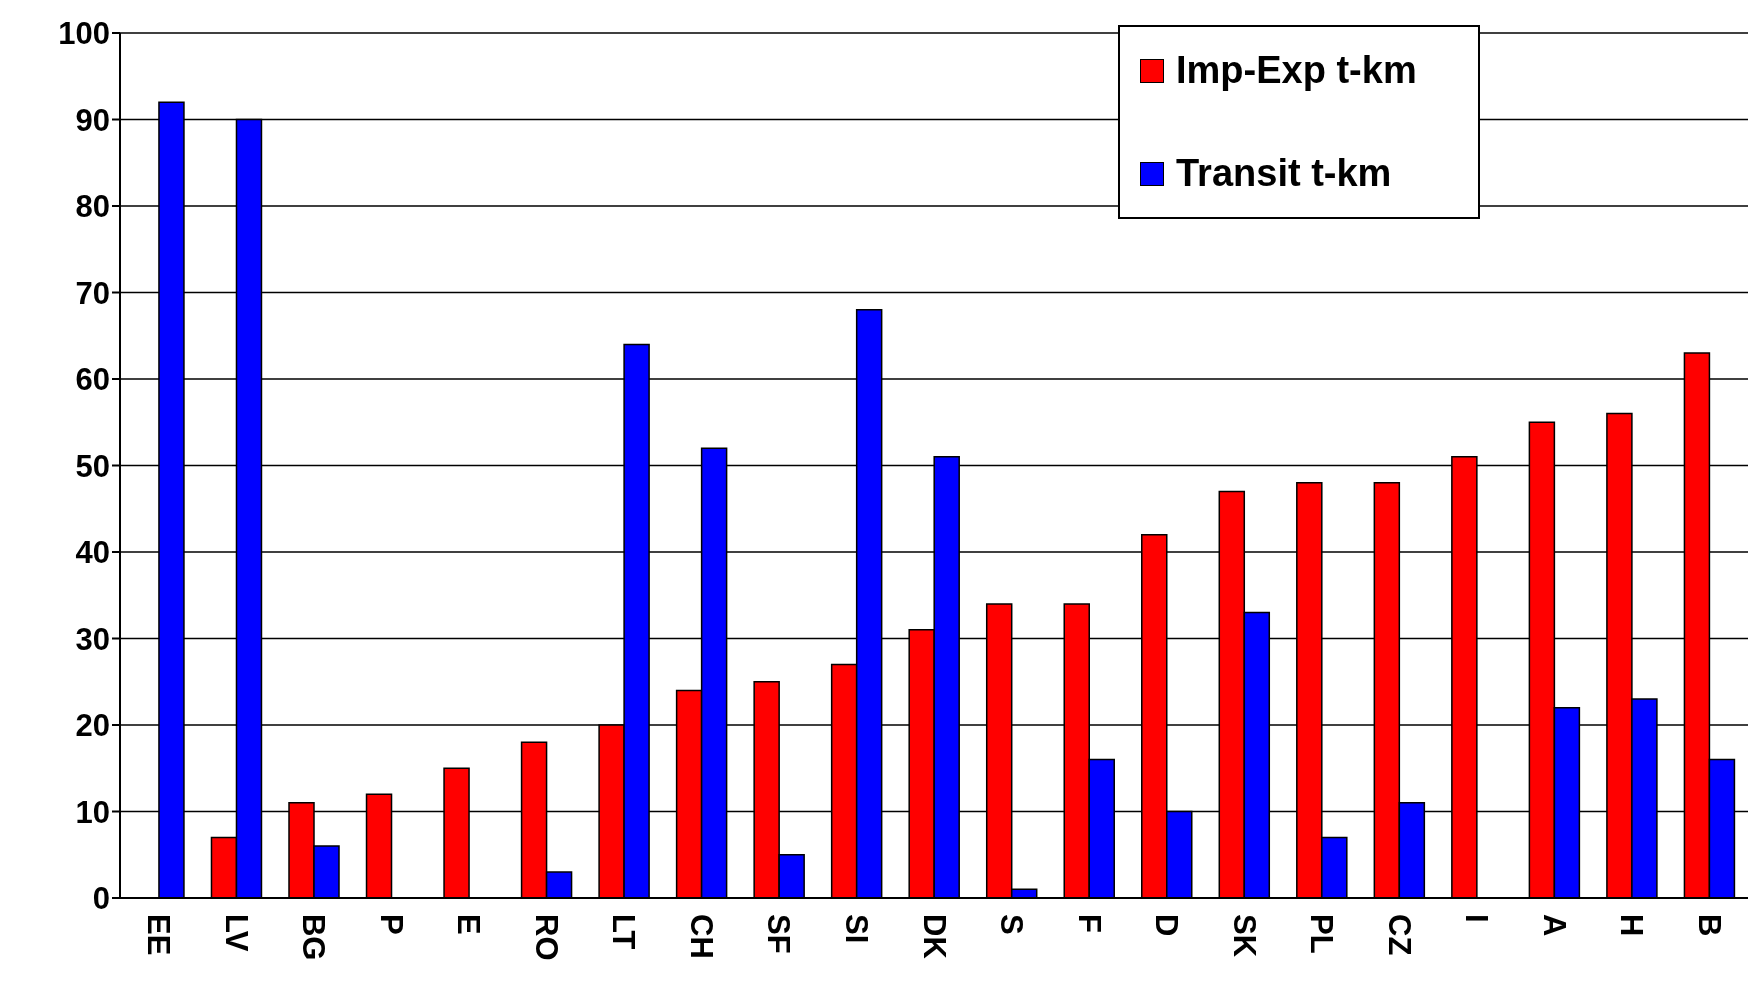 This screenshot has height=1006, width=1760. Describe the element at coordinates (934, 937) in the screenshot. I see `x-tick-label: DK` at that location.